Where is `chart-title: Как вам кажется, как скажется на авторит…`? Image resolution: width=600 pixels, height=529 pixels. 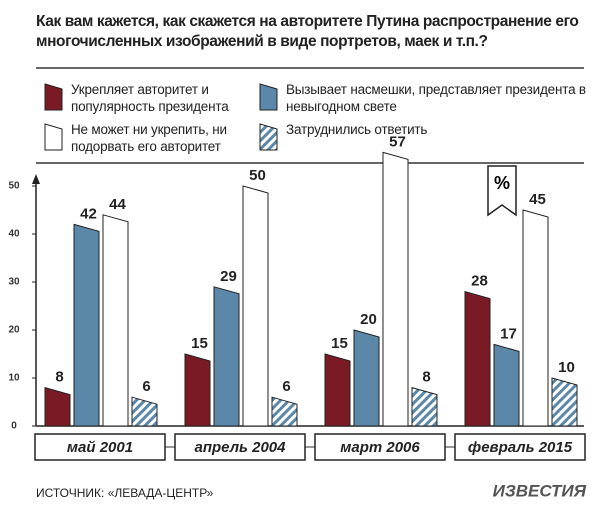 chart-title: Как вам кажется, как скажется на авторит… is located at coordinates (307, 31).